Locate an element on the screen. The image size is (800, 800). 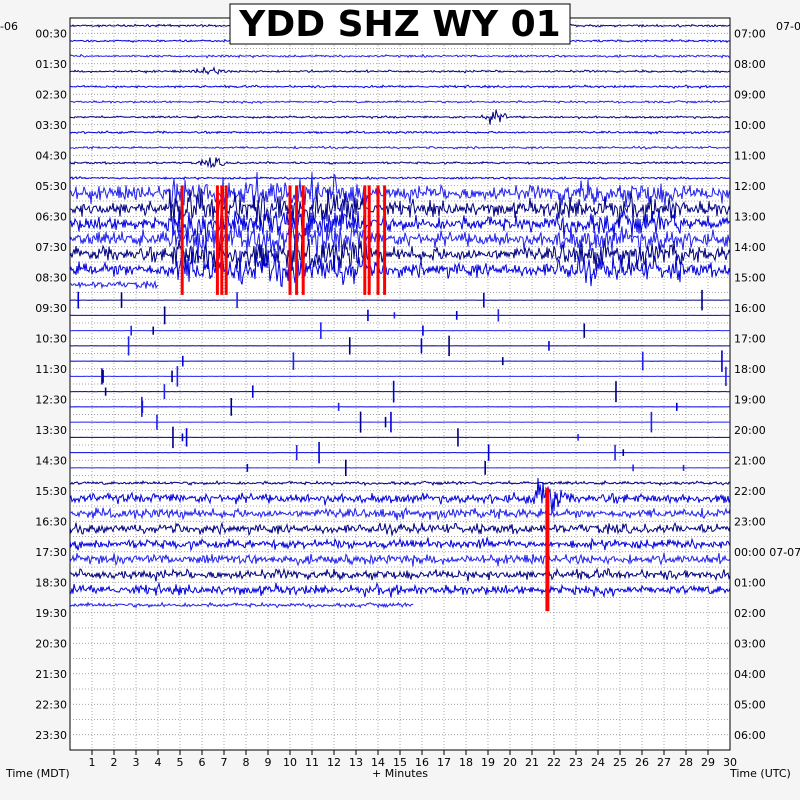
x-tick-label: 11 is located at coordinates (312, 762).